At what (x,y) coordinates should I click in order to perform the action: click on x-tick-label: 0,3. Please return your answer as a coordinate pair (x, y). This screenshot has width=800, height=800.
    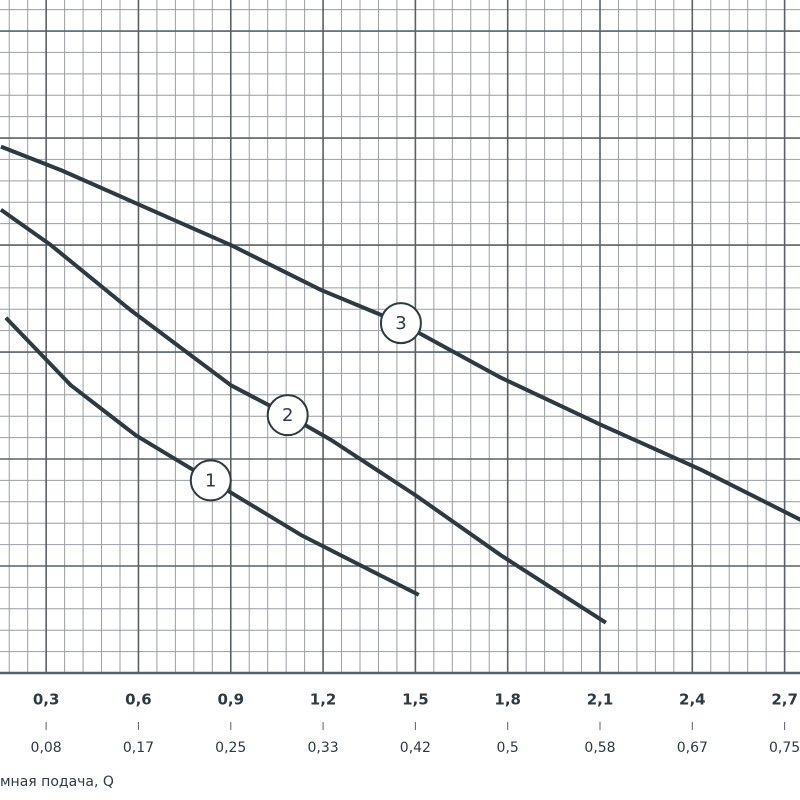
    Looking at the image, I should click on (46, 700).